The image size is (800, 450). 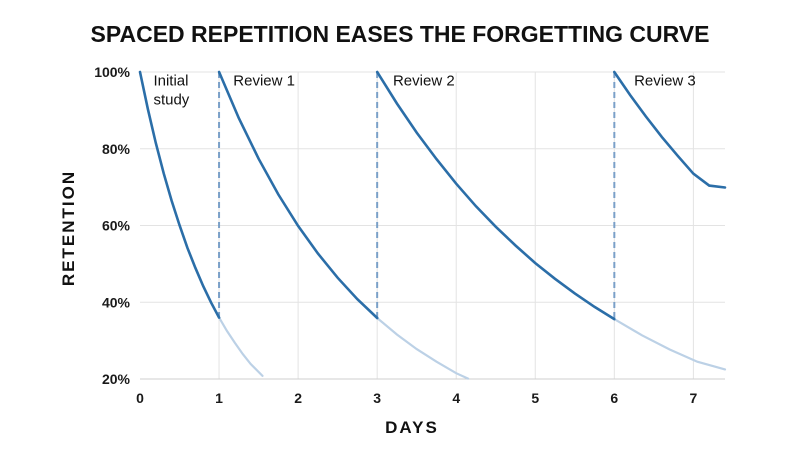 I want to click on y-tick-label: 100%, so click(x=112, y=72).